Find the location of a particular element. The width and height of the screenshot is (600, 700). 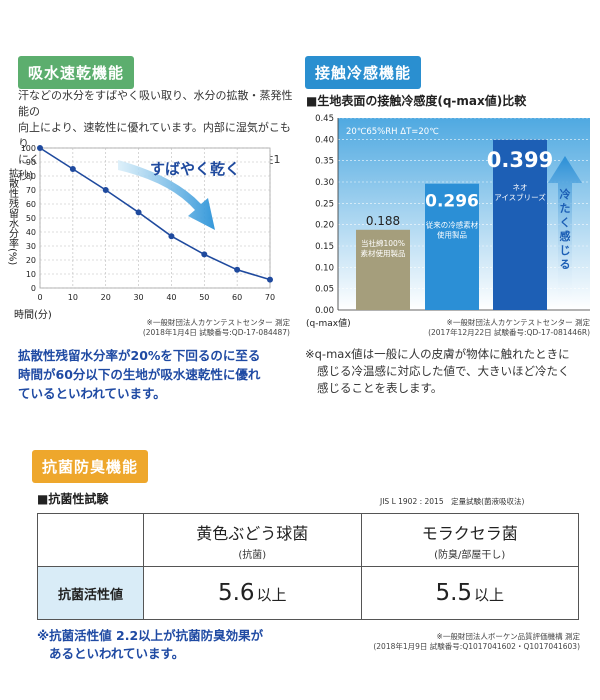

column-moraxella: モラクセラ菌 (防臭/部屋干し) is located at coordinates (469, 540).